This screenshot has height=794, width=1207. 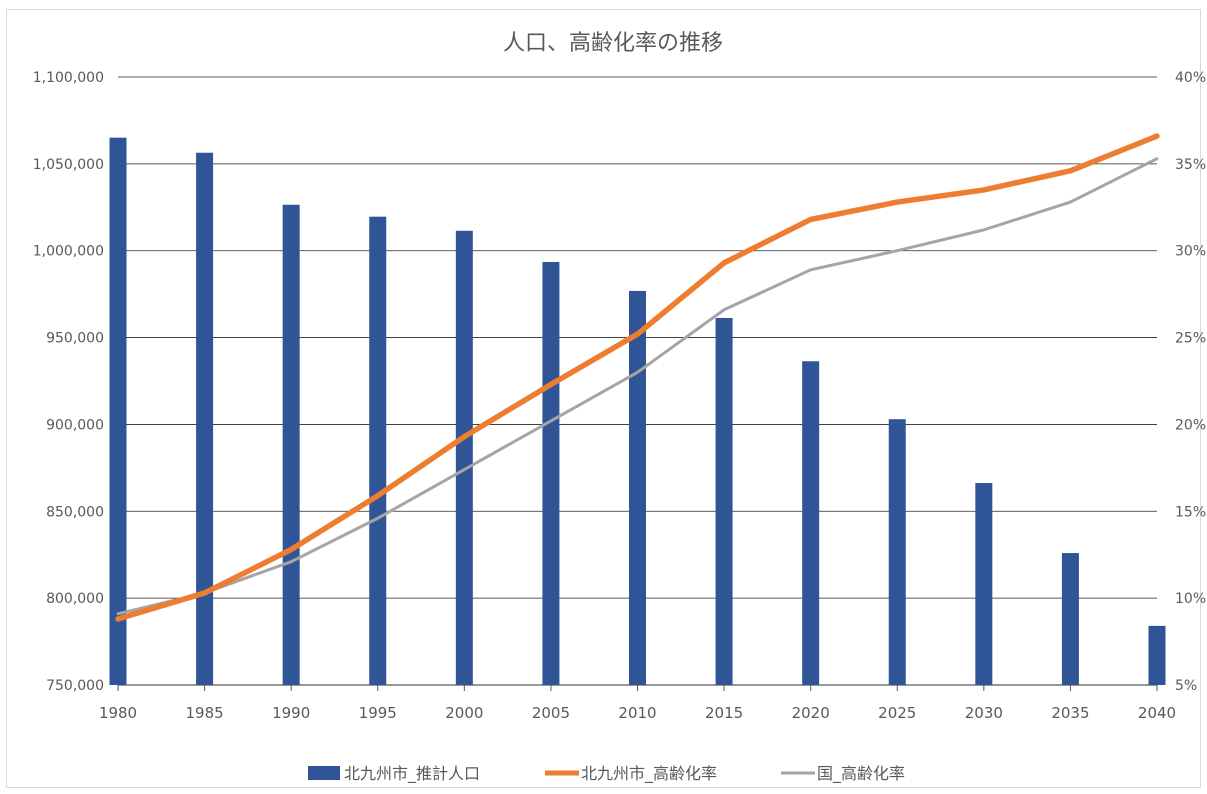 What do you see at coordinates (861, 774) in the screenshot?
I see `legend-label: 国_高齢化率` at bounding box center [861, 774].